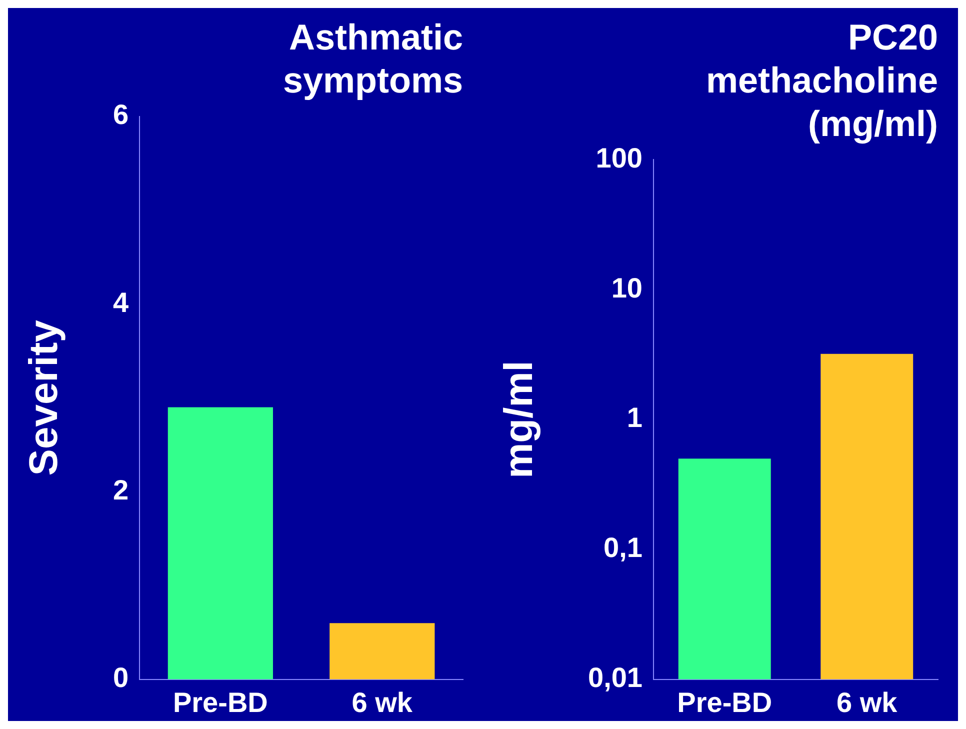  Describe the element at coordinates (44, 397) in the screenshot. I see `y-axis-title: Severity` at that location.